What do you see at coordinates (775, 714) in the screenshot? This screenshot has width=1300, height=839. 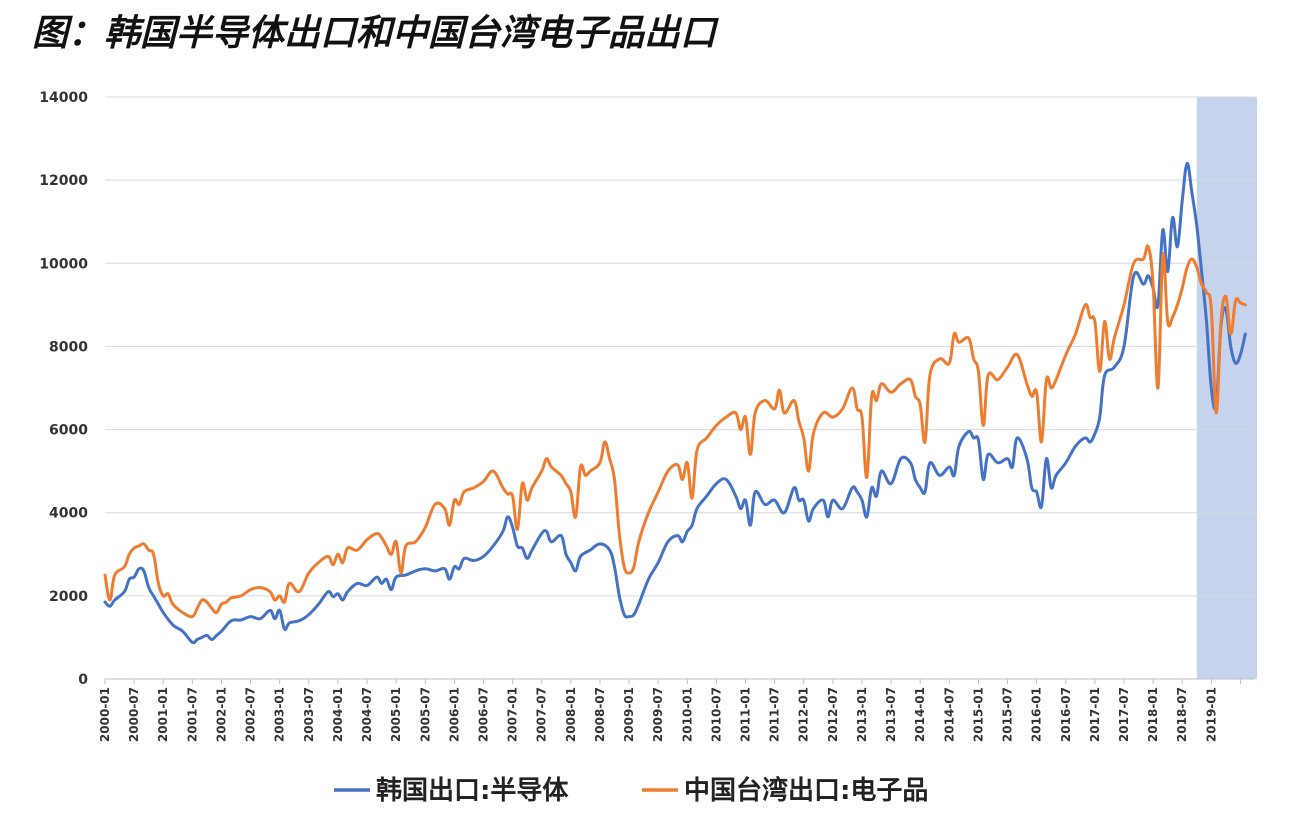 I see `x-tick-label: 2011-07` at bounding box center [775, 714].